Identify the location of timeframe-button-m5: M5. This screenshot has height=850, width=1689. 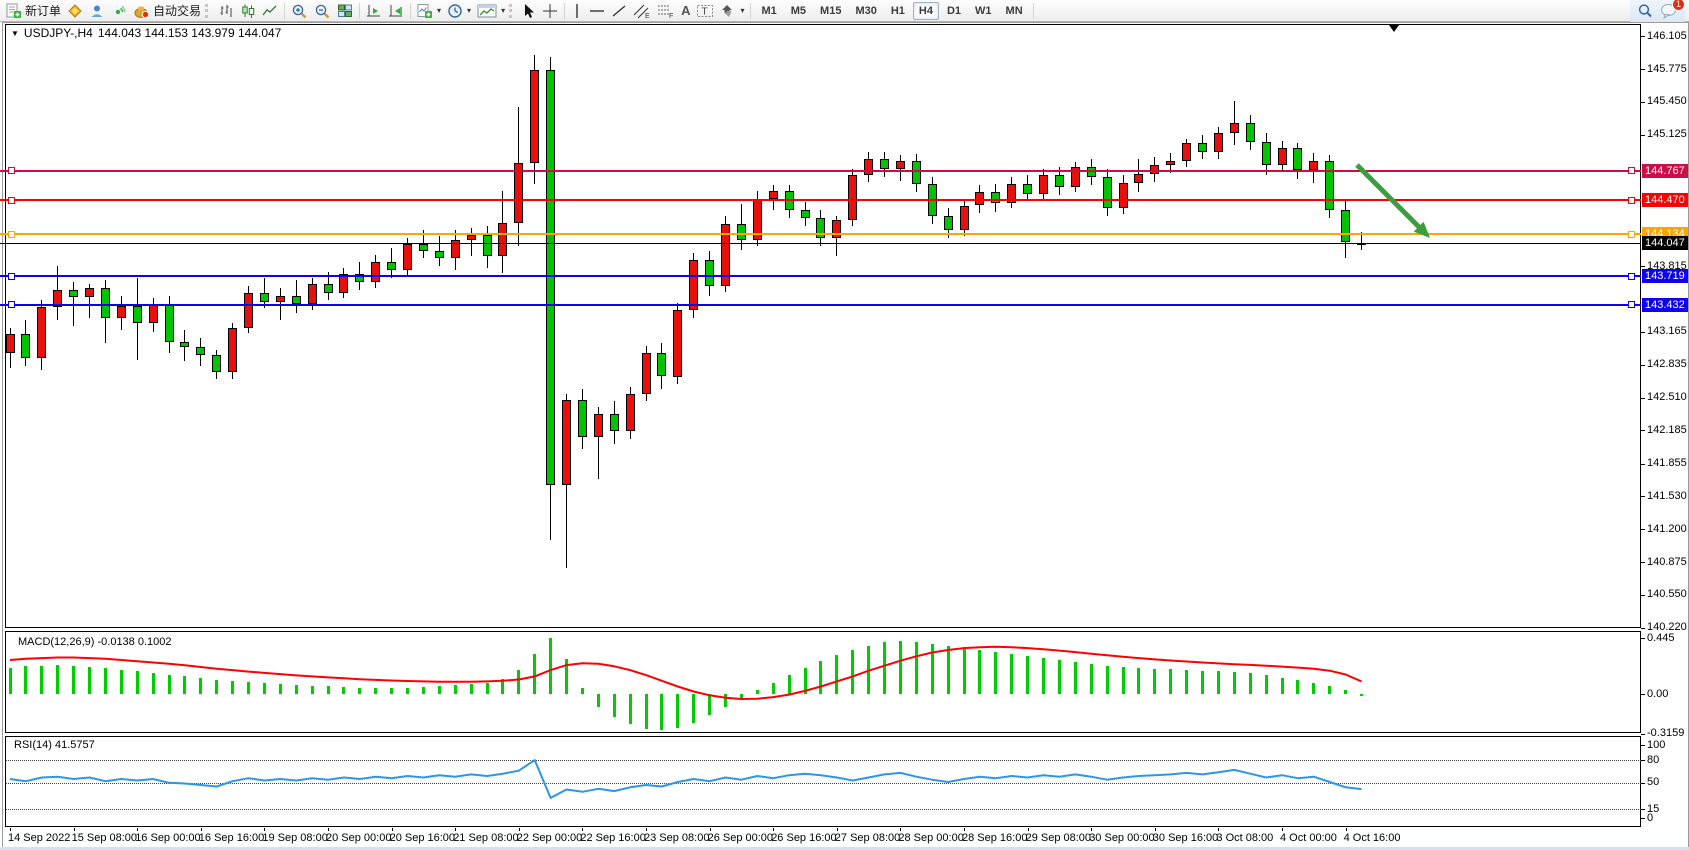
(798, 10).